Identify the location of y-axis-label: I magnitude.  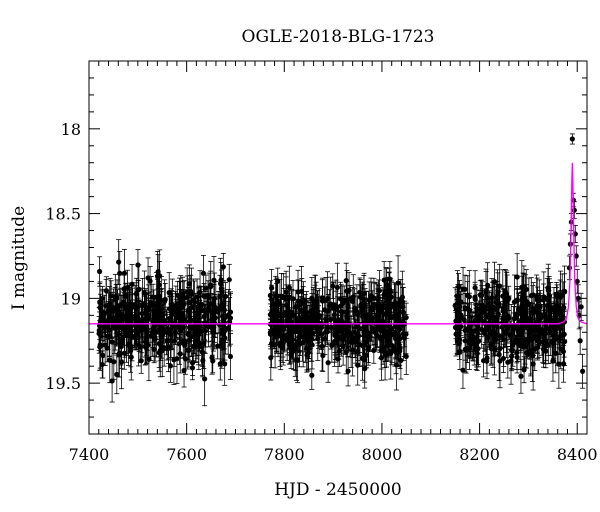
(19, 258).